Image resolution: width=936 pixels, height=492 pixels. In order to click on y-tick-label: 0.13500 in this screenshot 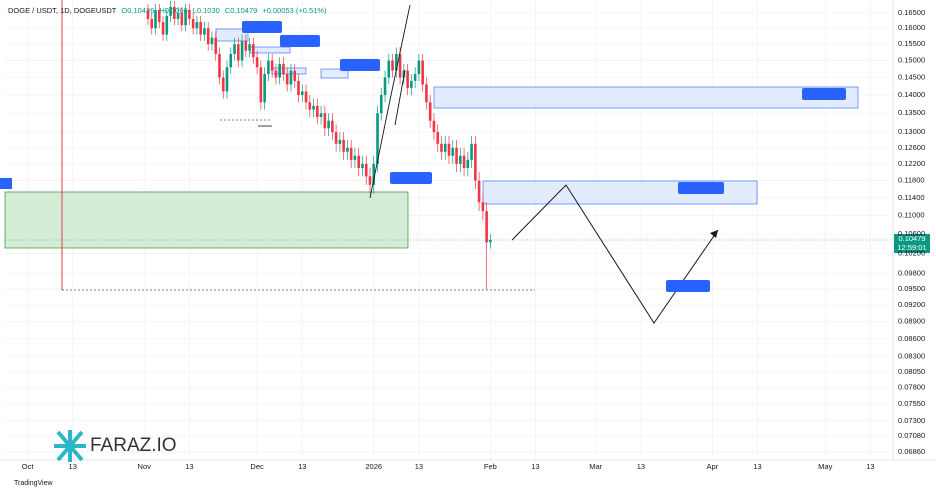, I will do `click(911, 112)`.